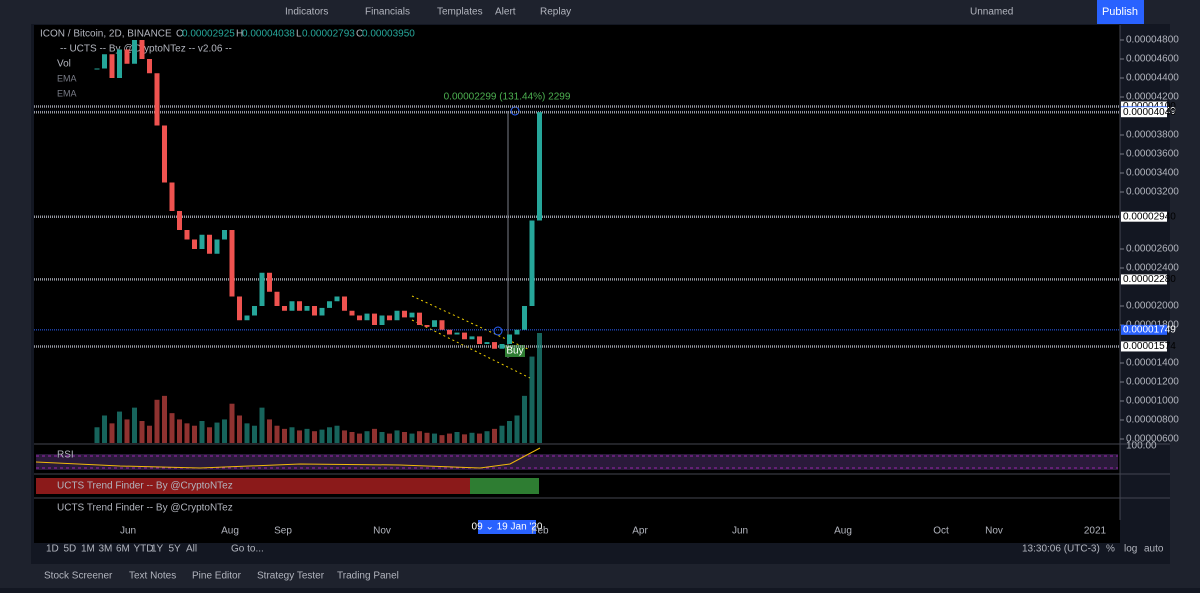  Describe the element at coordinates (191, 549) in the screenshot. I see `range-button: All` at that location.